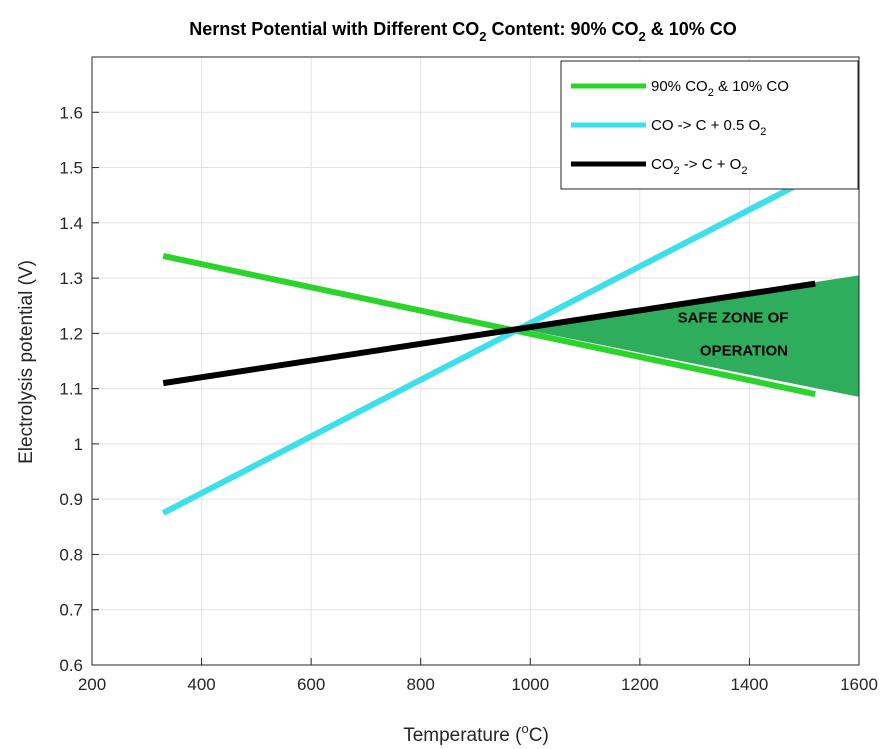 This screenshot has width=891, height=749. Describe the element at coordinates (708, 127) in the screenshot. I see `legend-label: CO -> C + 0.5 O2` at that location.